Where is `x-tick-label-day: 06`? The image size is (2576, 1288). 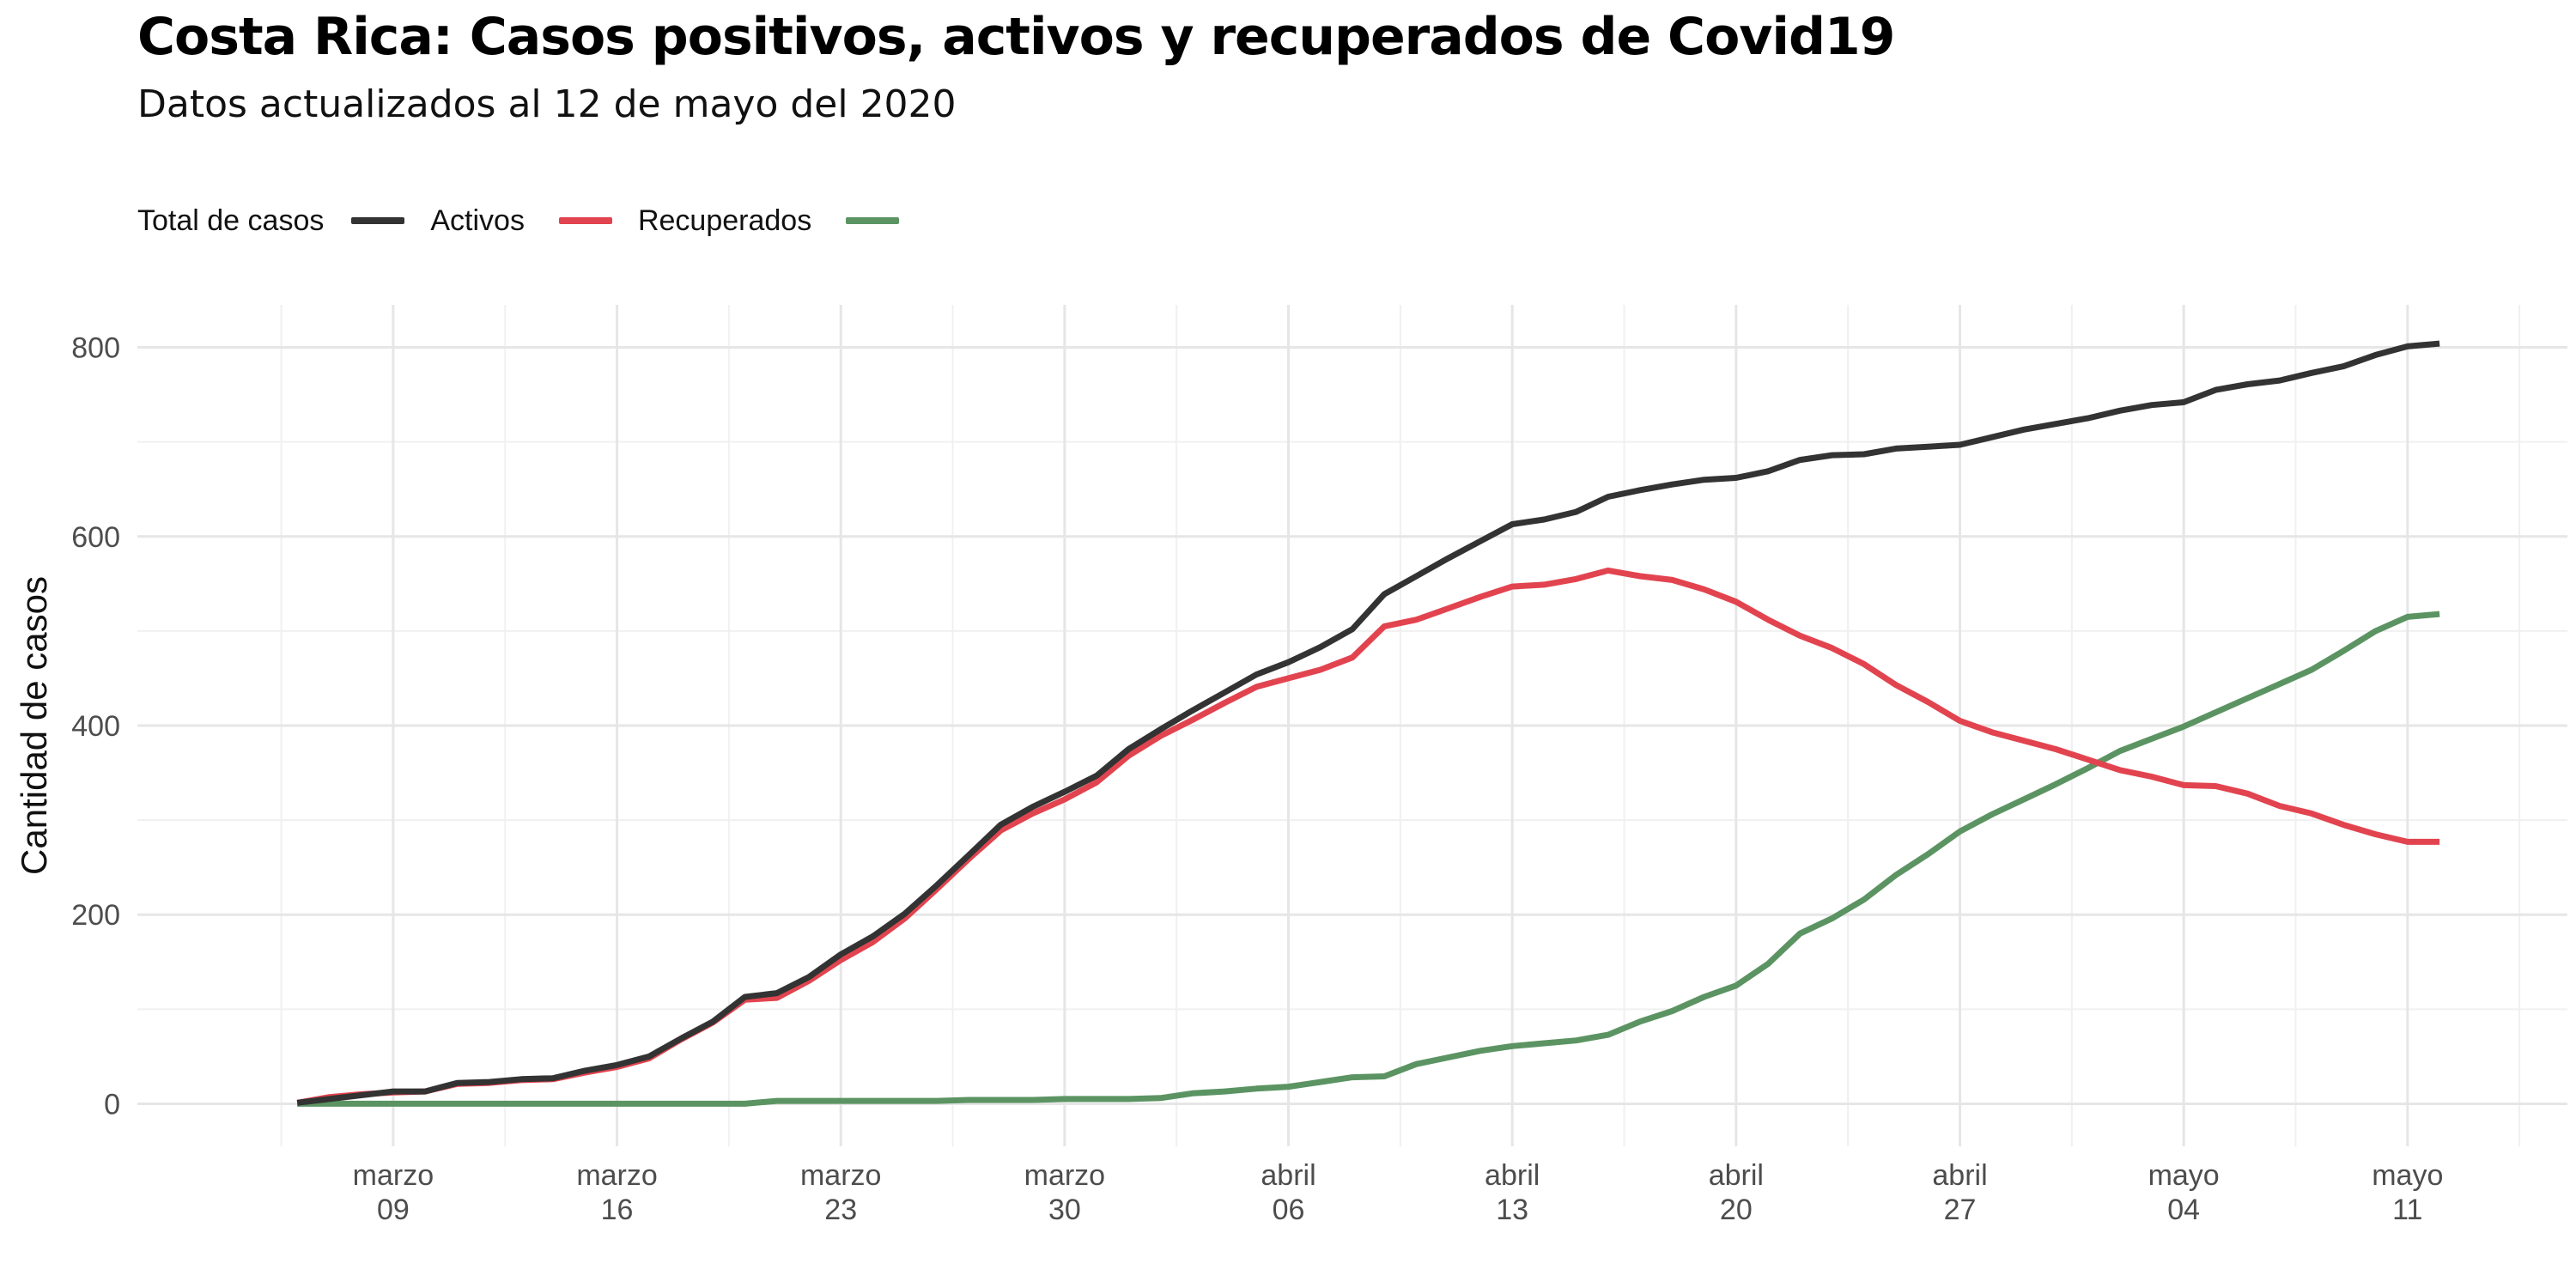 x-tick-label-day: 06 is located at coordinates (1289, 1210).